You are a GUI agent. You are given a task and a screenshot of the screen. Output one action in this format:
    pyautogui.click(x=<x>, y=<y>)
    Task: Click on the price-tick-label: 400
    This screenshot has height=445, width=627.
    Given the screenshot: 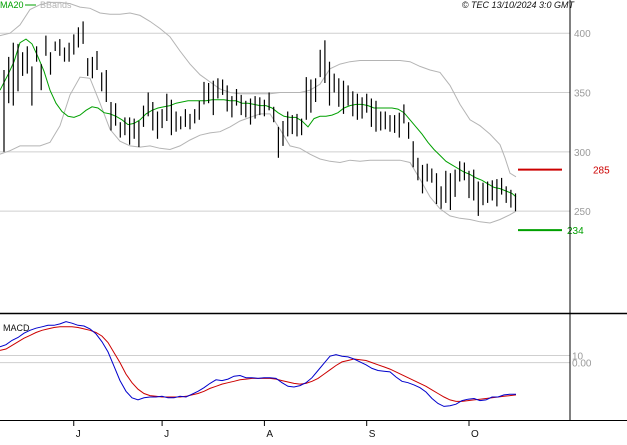 What is the action you would take?
    pyautogui.click(x=582, y=34)
    